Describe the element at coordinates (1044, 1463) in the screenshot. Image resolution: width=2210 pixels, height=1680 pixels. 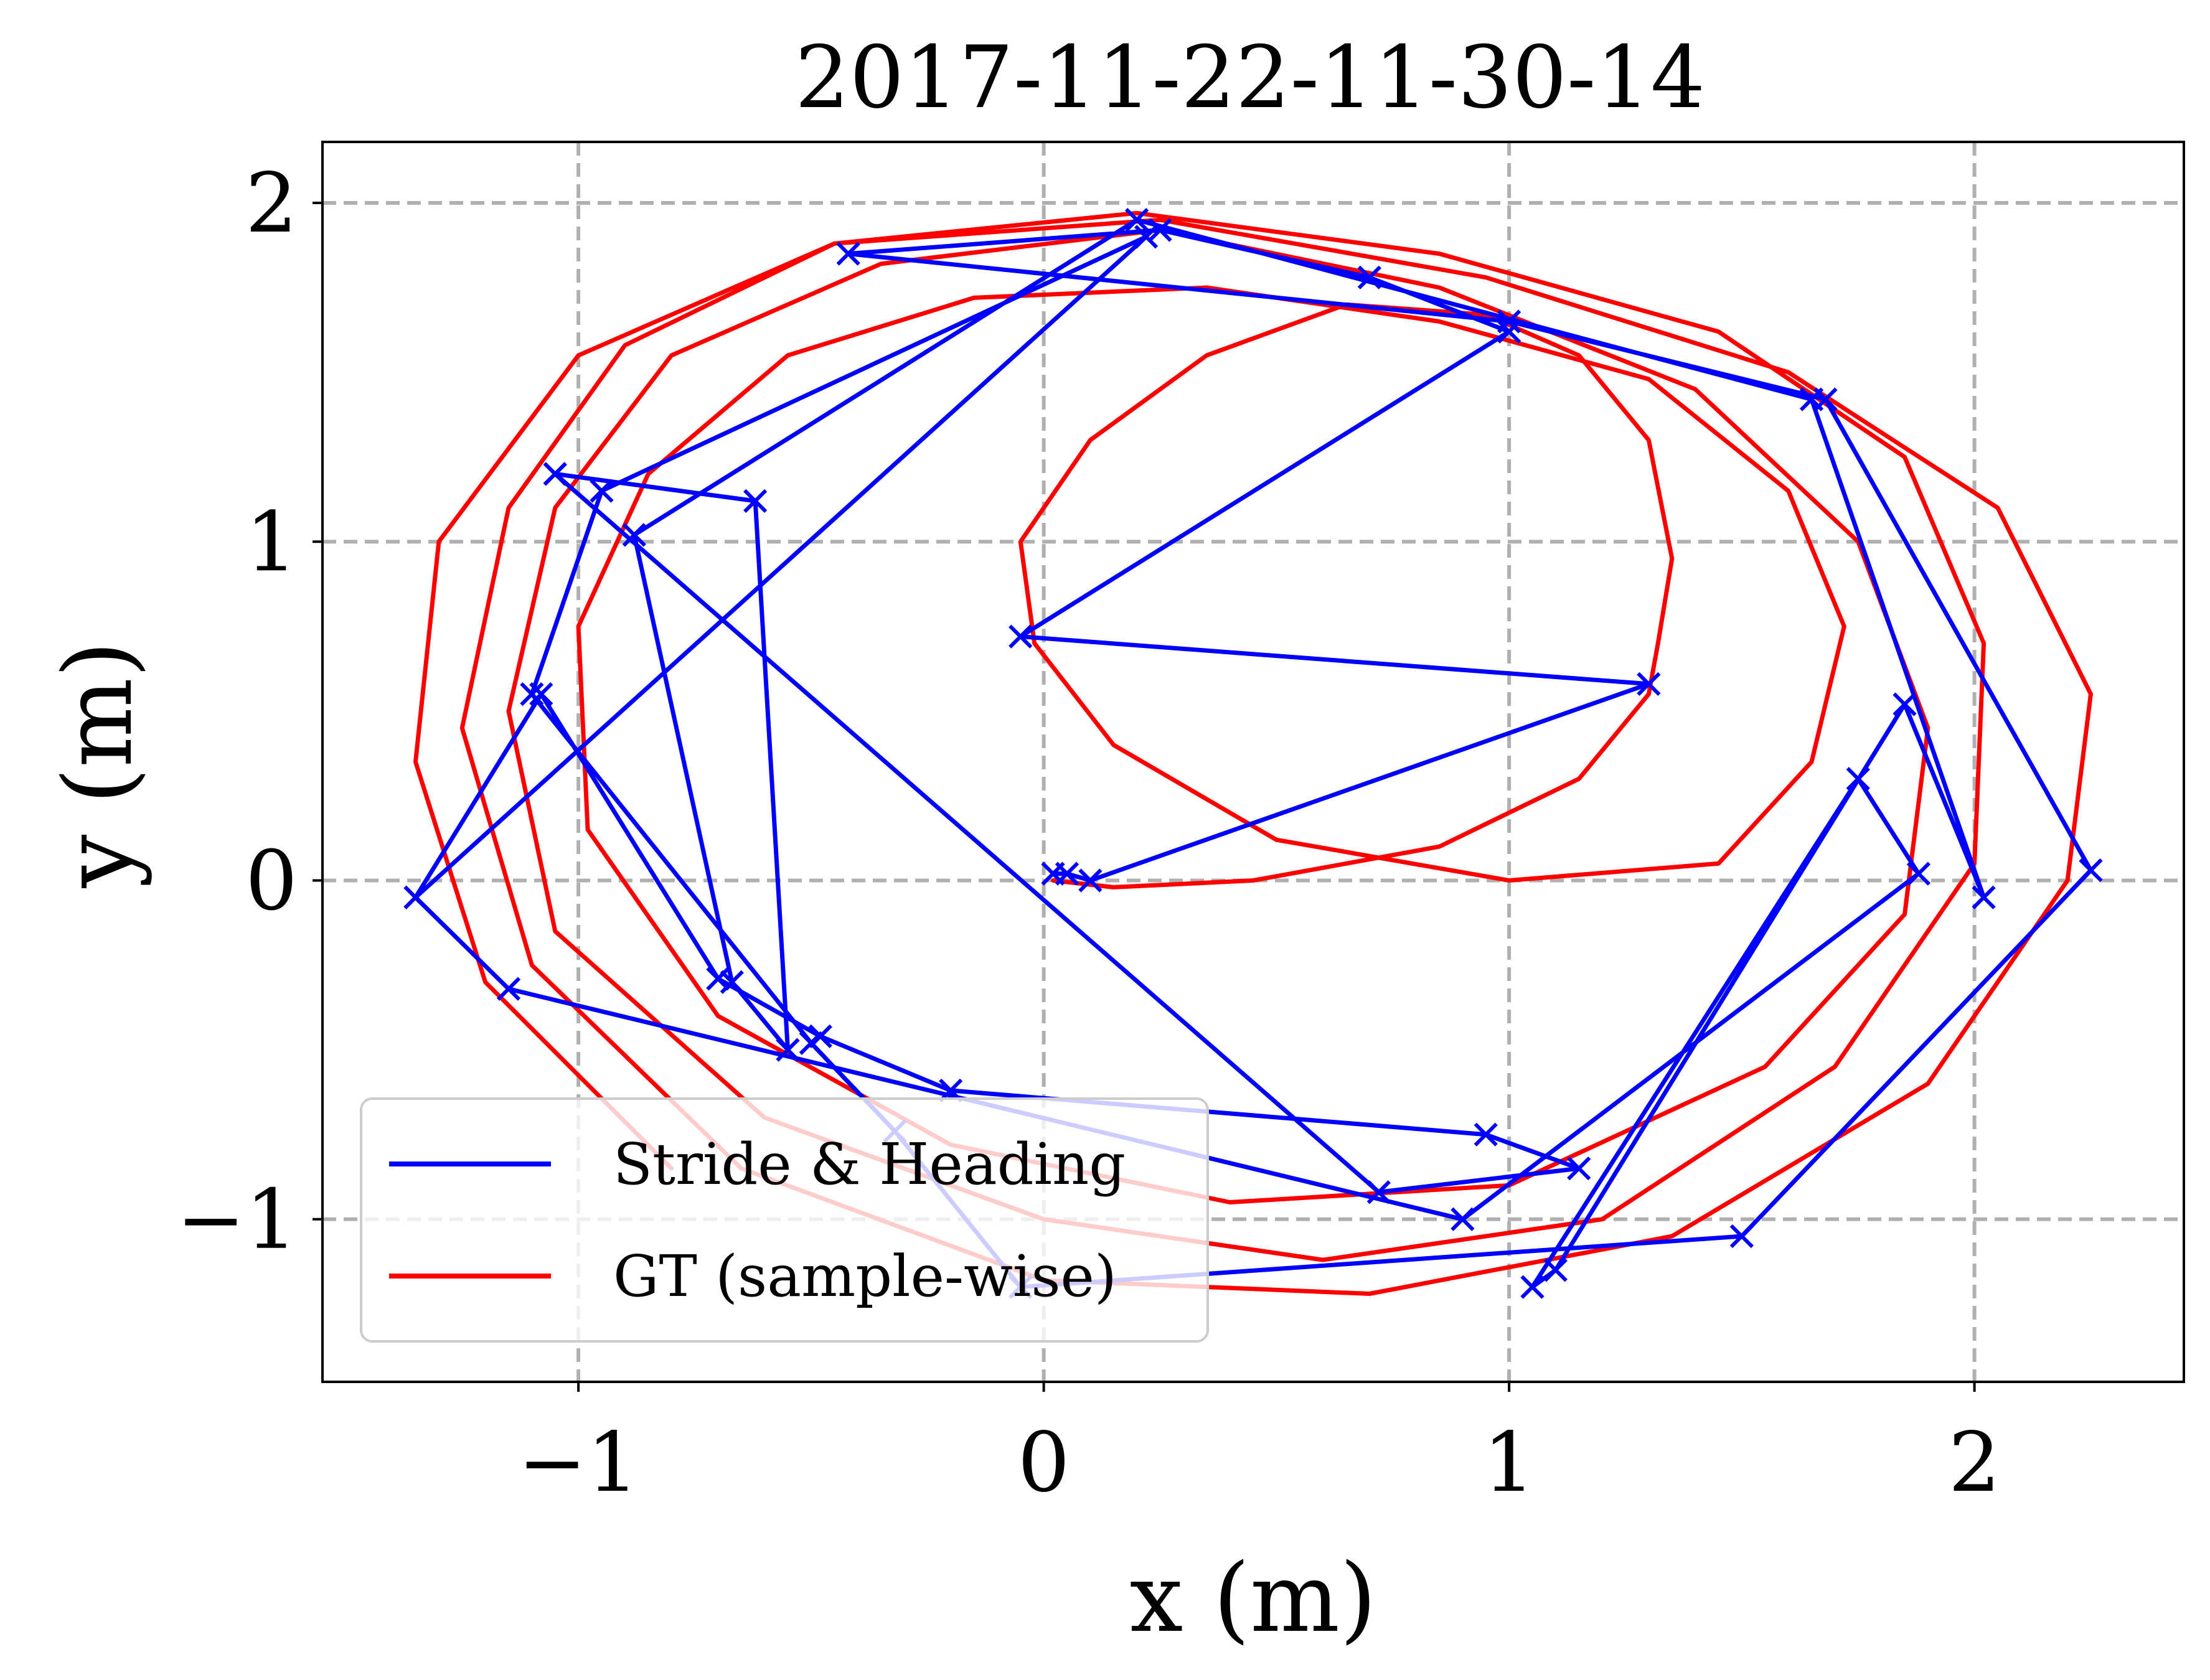
I see `x-tick-label: 0` at that location.